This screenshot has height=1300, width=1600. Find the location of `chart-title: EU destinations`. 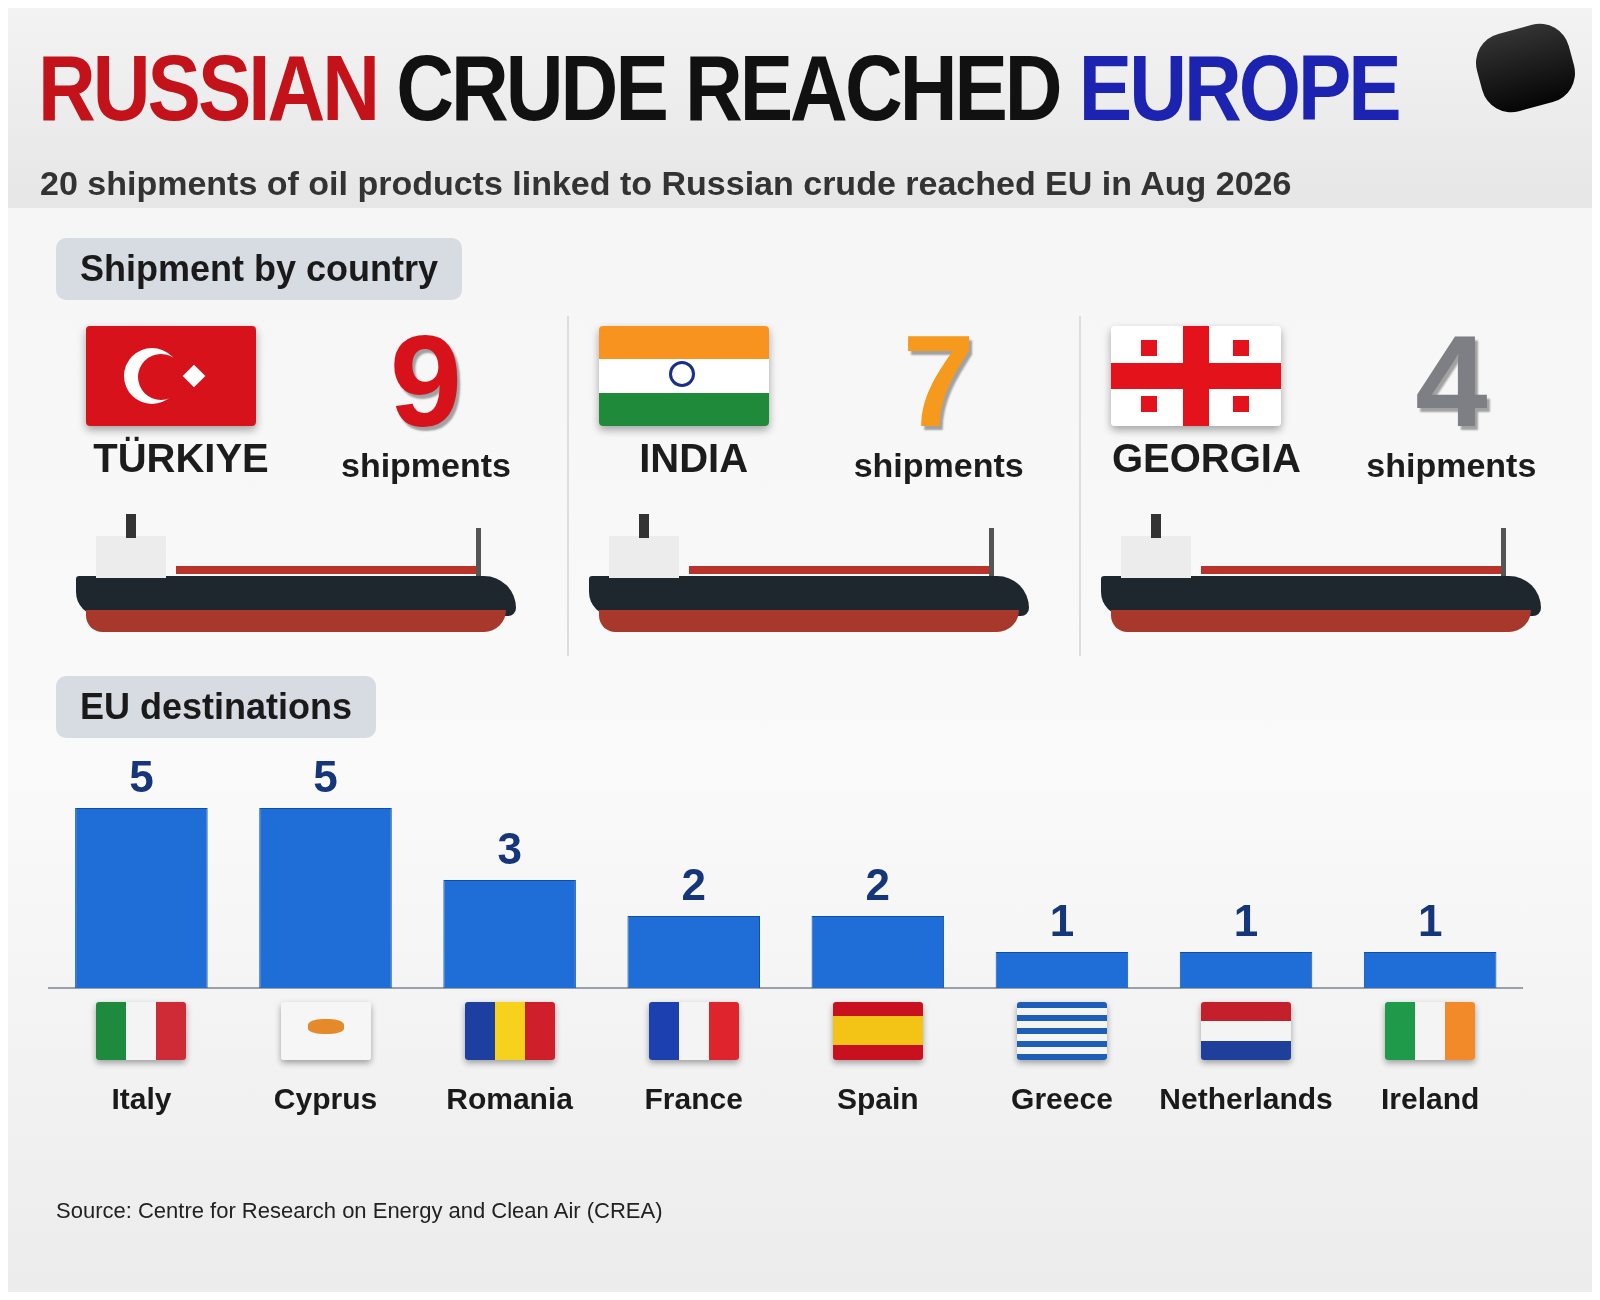

chart-title: EU destinations is located at coordinates (216, 707).